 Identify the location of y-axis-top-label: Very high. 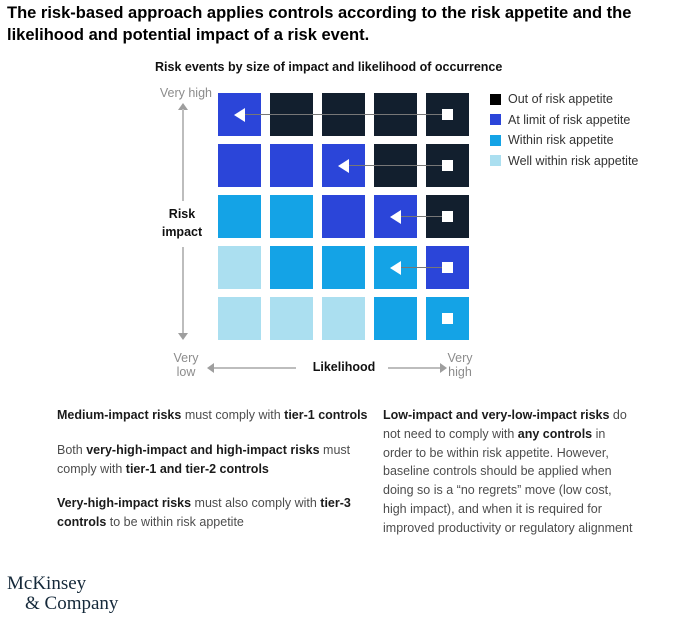
(185, 93).